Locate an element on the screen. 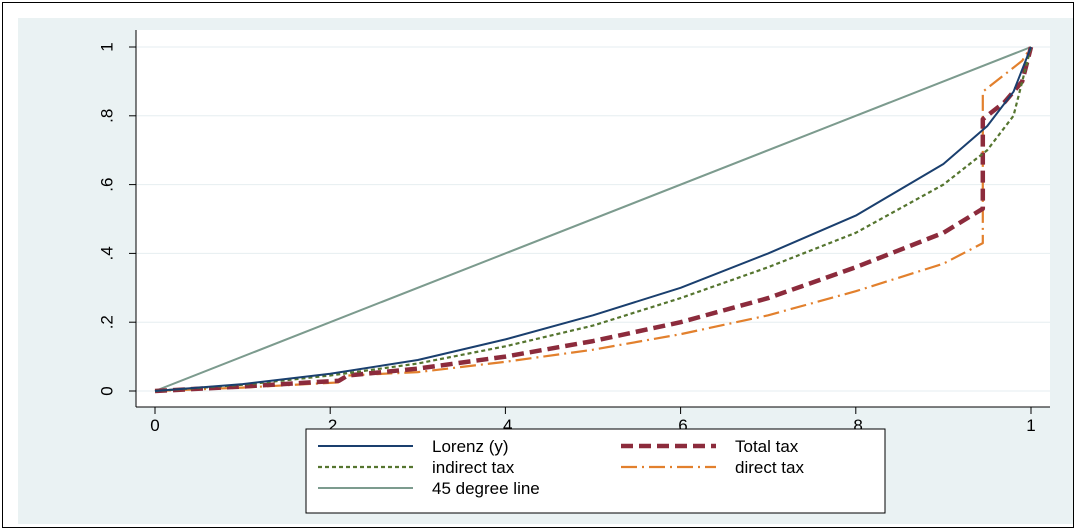  y-tick-label: .4 is located at coordinates (106, 253).